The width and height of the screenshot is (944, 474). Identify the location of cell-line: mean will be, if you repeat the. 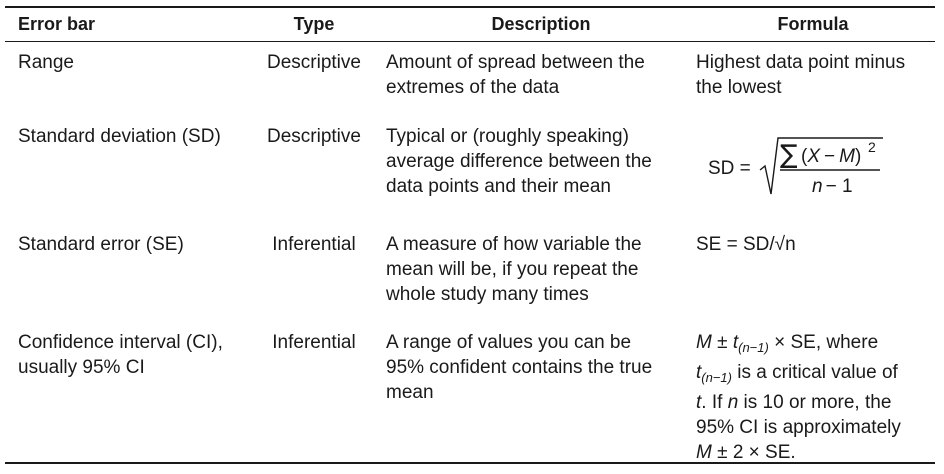
(512, 269).